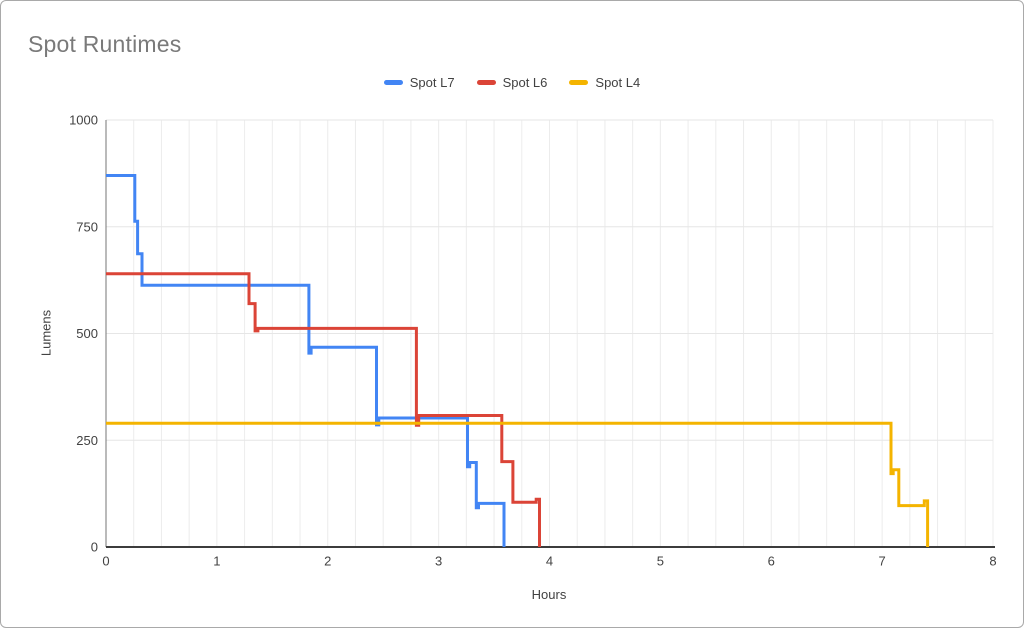 This screenshot has width=1024, height=628. Describe the element at coordinates (432, 82) in the screenshot. I see `legend-label: Spot L7` at that location.